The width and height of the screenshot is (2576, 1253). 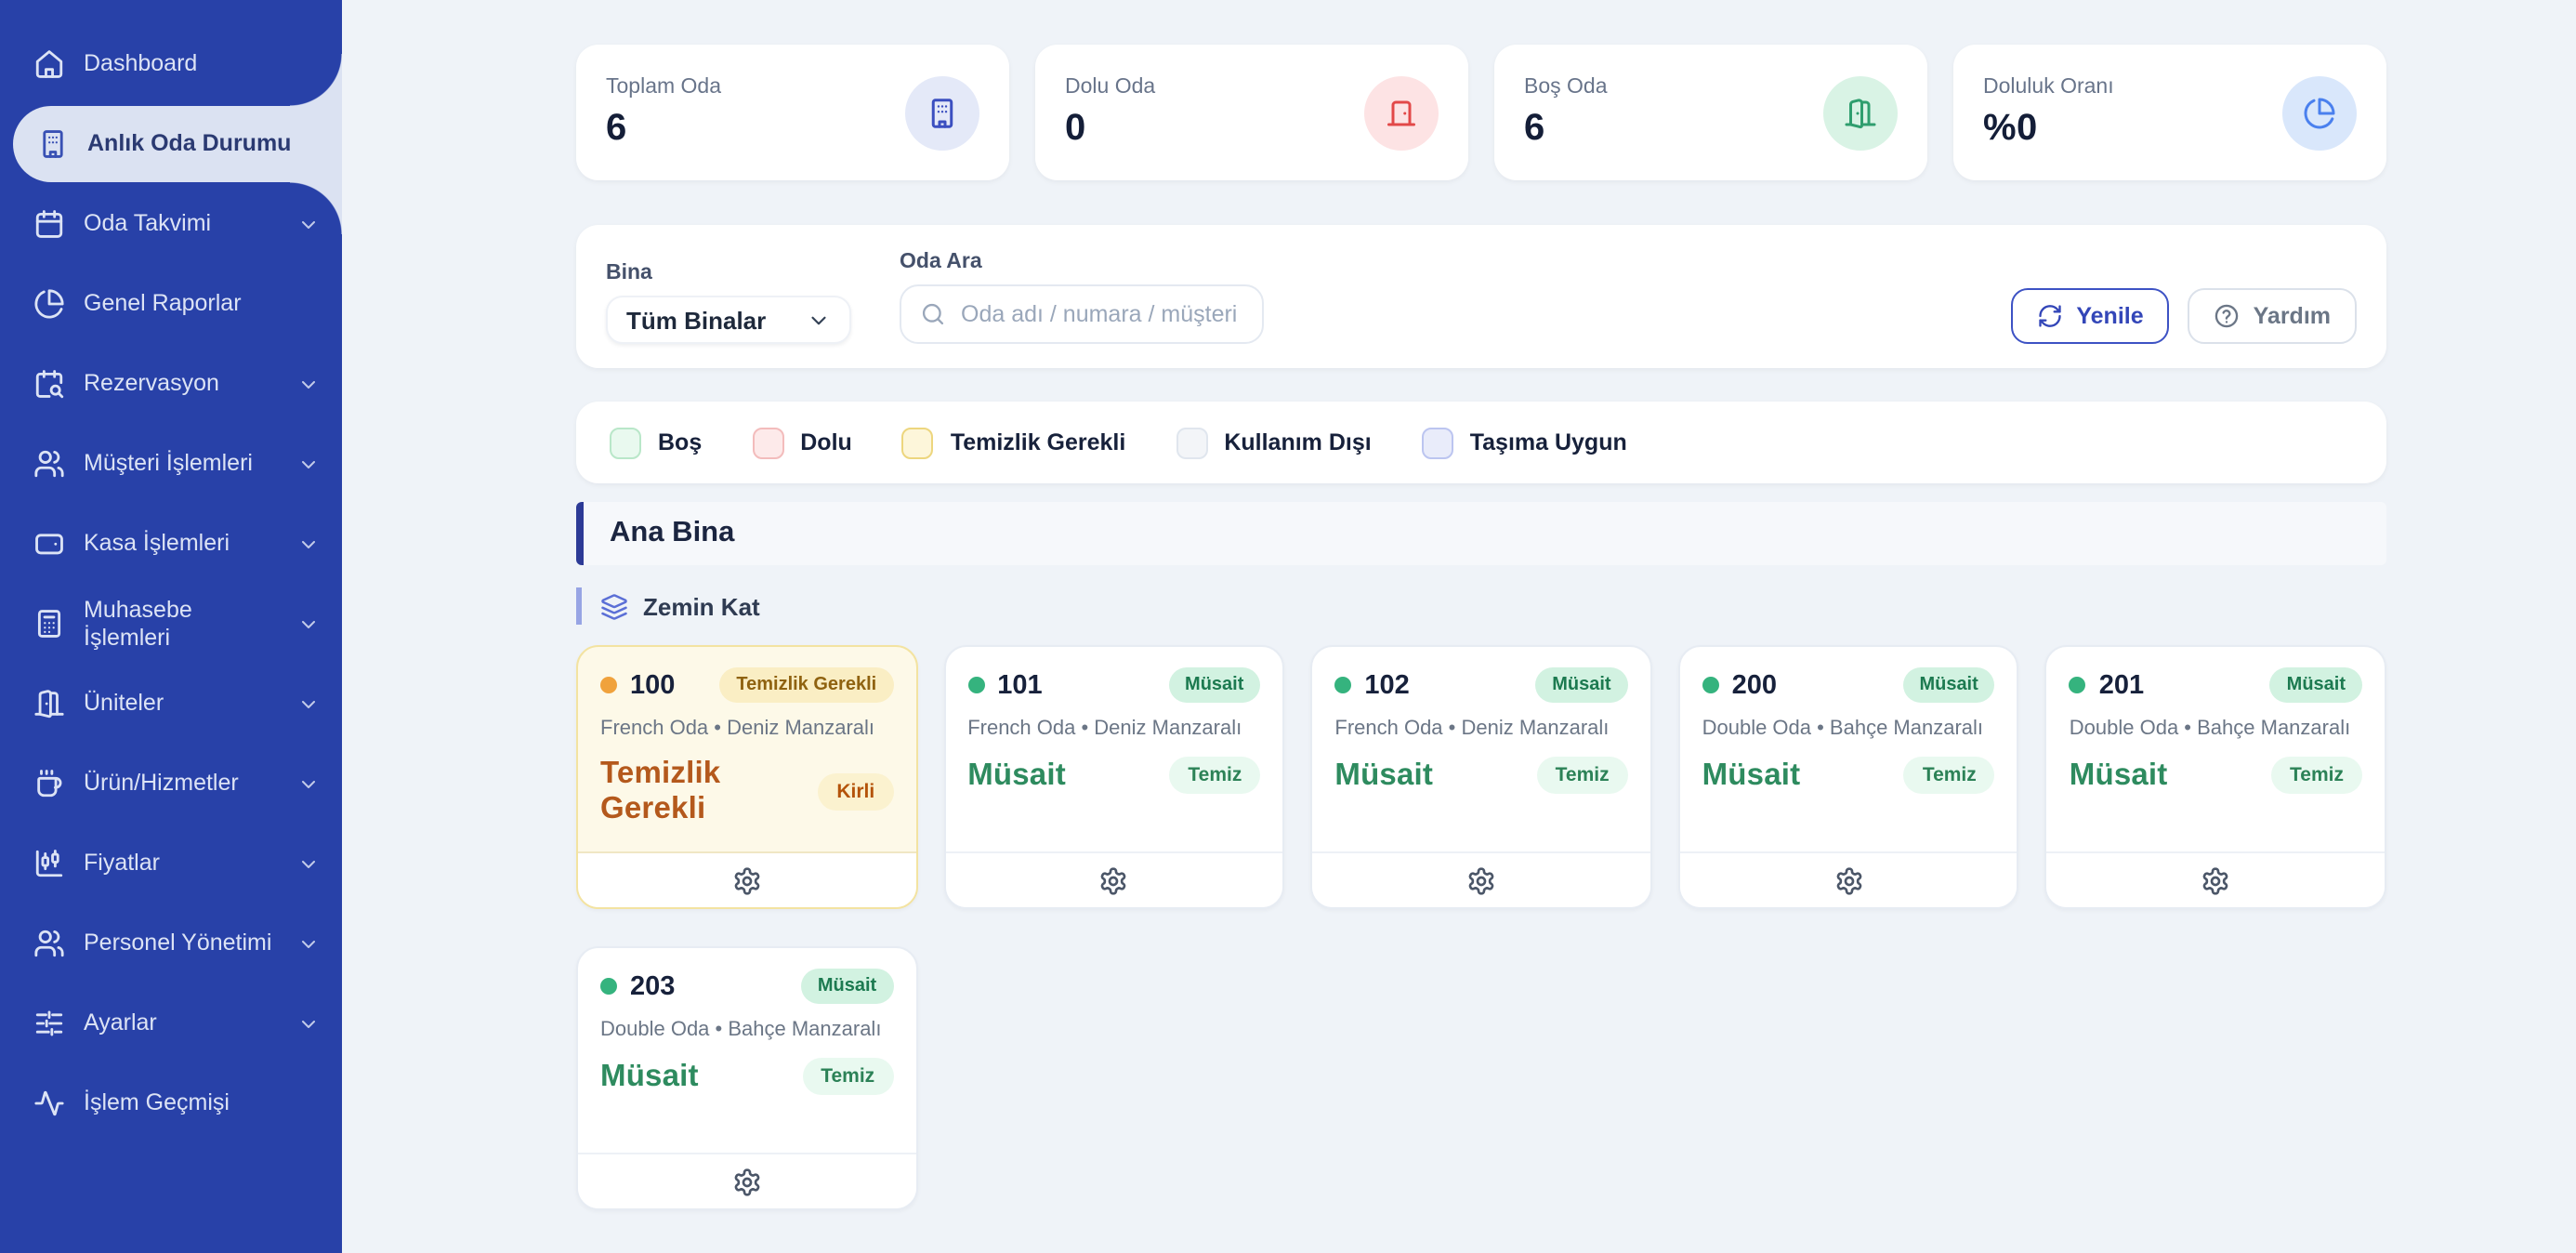 What do you see at coordinates (171, 704) in the screenshot?
I see `sidebar-item-uniteler: Üniteler` at bounding box center [171, 704].